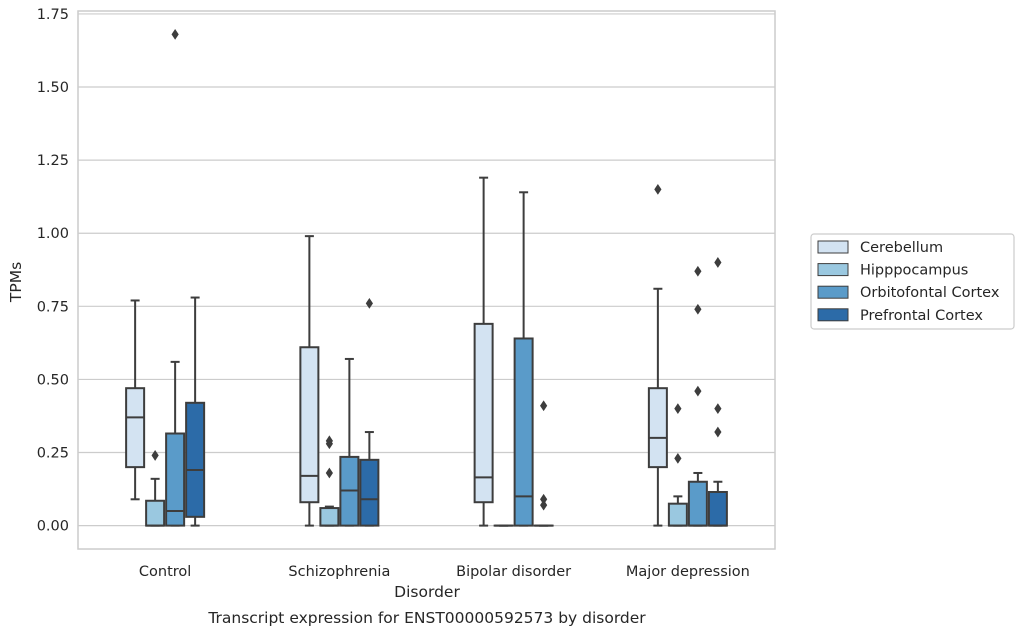 This screenshot has width=1023, height=641. What do you see at coordinates (53, 380) in the screenshot?
I see `y-tick-label: 0.50` at bounding box center [53, 380].